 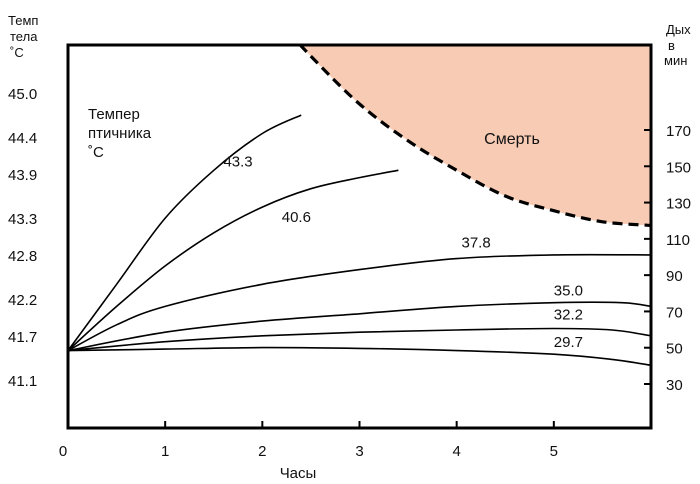 What do you see at coordinates (675, 60) in the screenshot?
I see `y-right-label-line3: мин` at bounding box center [675, 60].